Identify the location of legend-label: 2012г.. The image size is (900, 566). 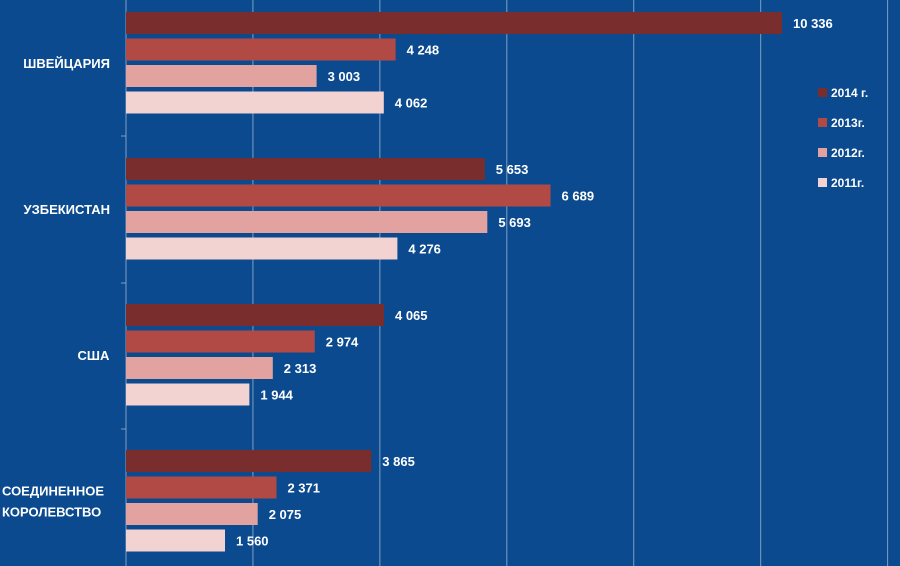
(848, 153).